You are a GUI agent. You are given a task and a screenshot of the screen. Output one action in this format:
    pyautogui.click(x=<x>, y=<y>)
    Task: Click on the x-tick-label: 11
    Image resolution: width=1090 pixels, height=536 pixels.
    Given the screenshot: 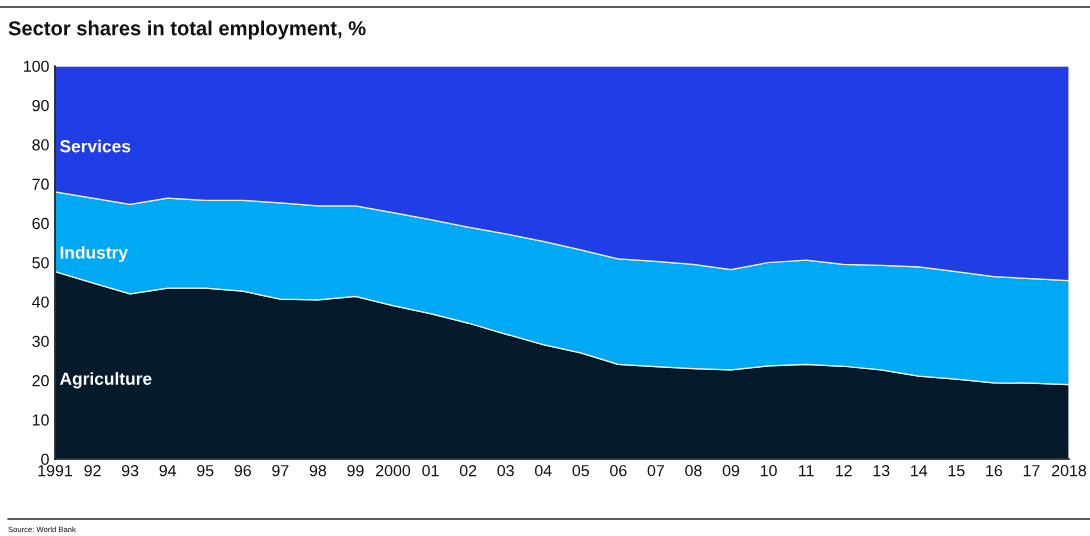 What is the action you would take?
    pyautogui.click(x=806, y=471)
    